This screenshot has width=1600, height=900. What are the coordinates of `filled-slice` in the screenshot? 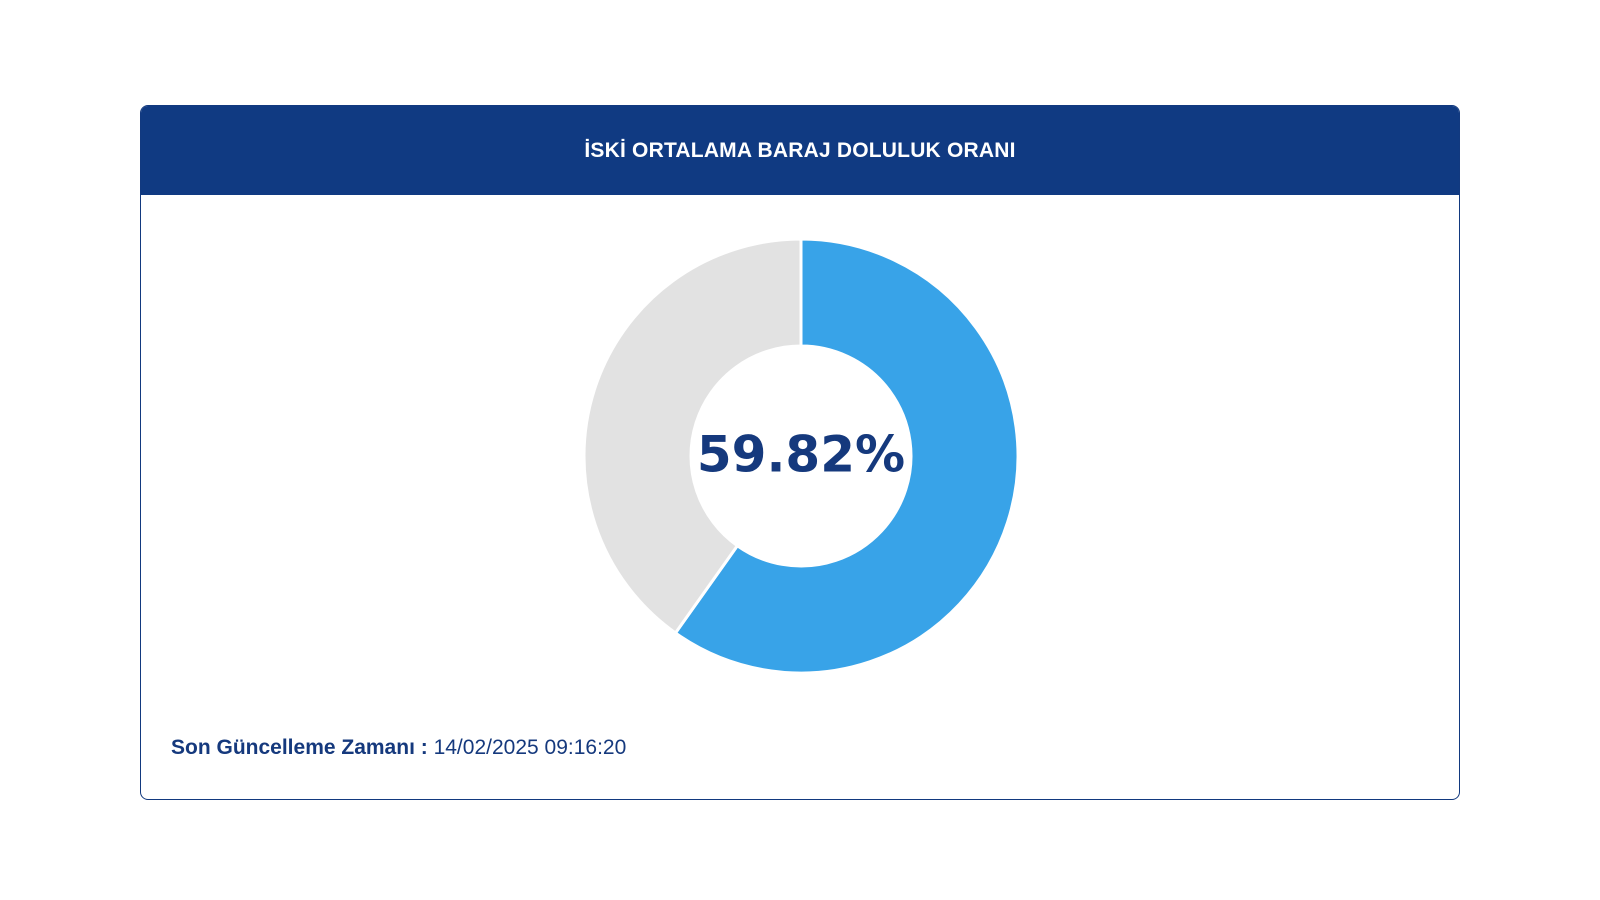 It's located at (846, 456).